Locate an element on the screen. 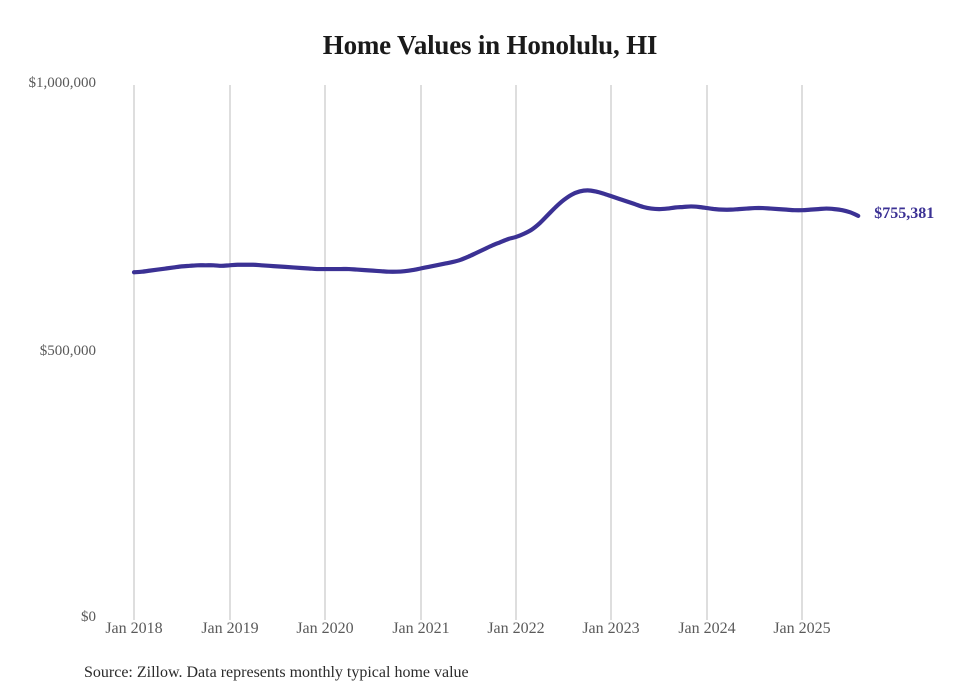  y-axis-tick-label: $0 is located at coordinates (88, 617).